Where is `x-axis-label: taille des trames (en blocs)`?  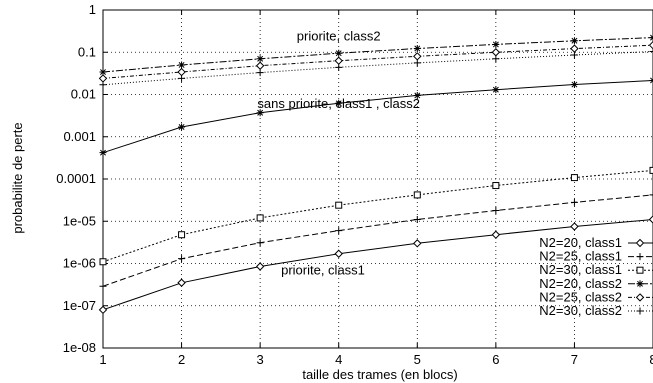
x-axis-label: taille des trames (en blocs) is located at coordinates (379, 374).